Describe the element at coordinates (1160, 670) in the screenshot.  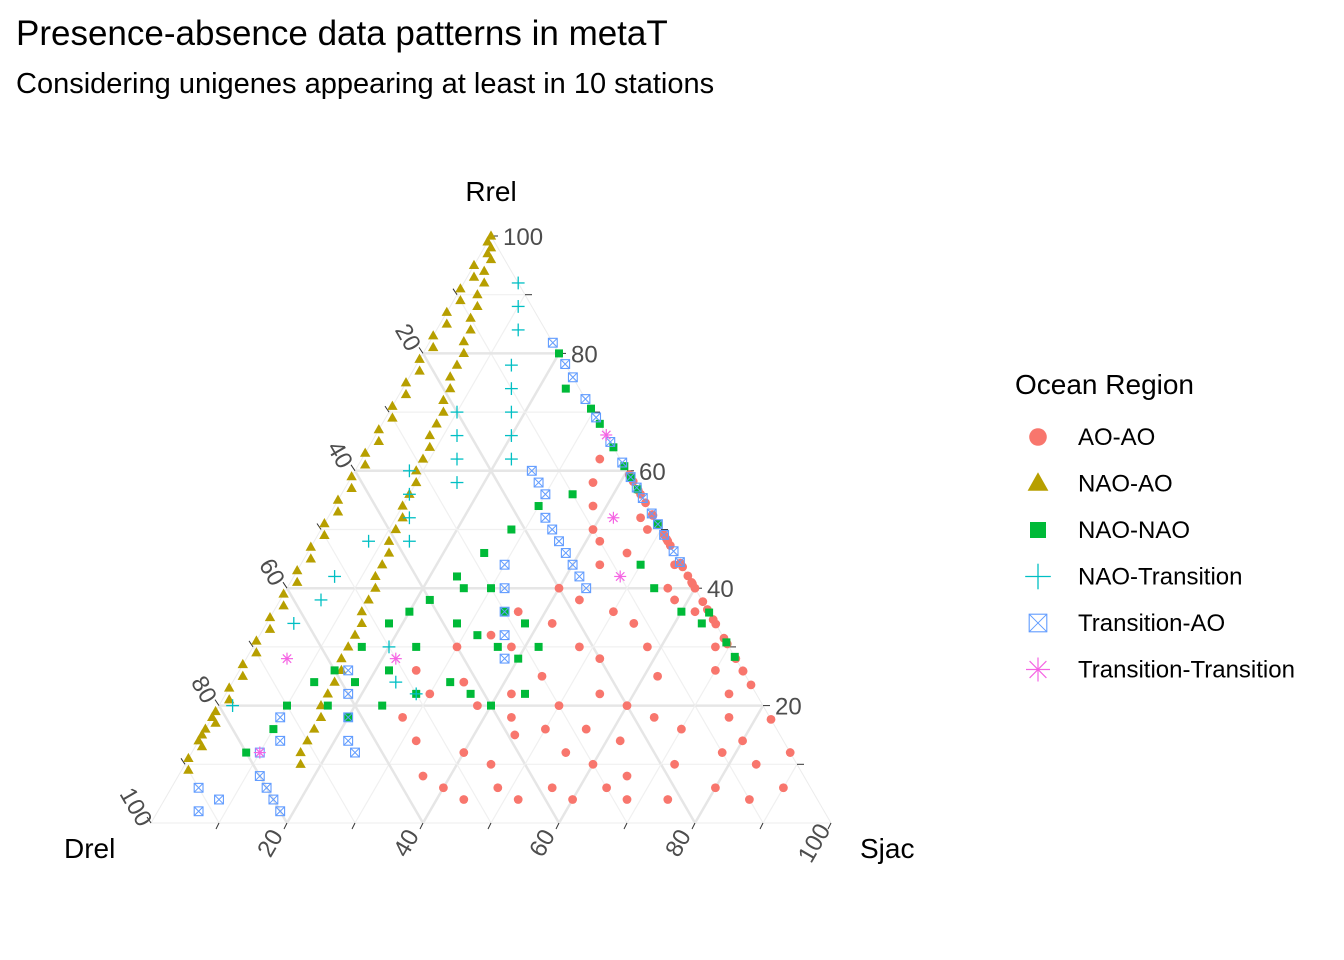
I see `legend-item-transition-transition: Transition-Transition` at that location.